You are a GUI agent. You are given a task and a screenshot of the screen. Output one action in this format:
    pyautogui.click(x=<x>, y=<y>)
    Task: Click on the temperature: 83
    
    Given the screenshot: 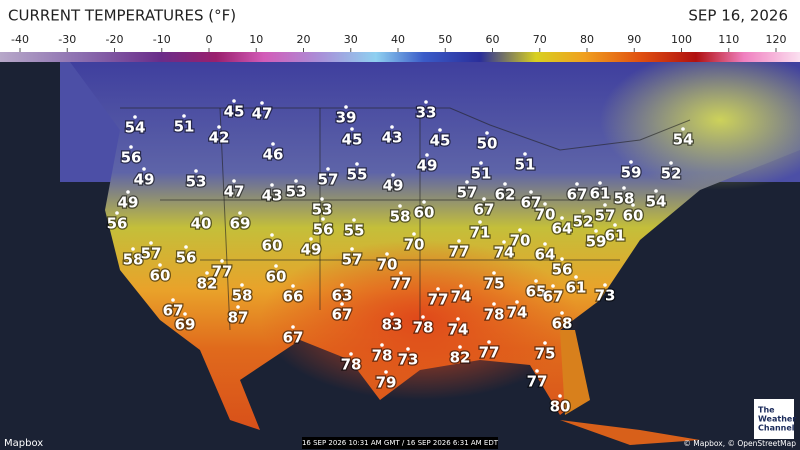 What is the action you would take?
    pyautogui.click(x=392, y=325)
    